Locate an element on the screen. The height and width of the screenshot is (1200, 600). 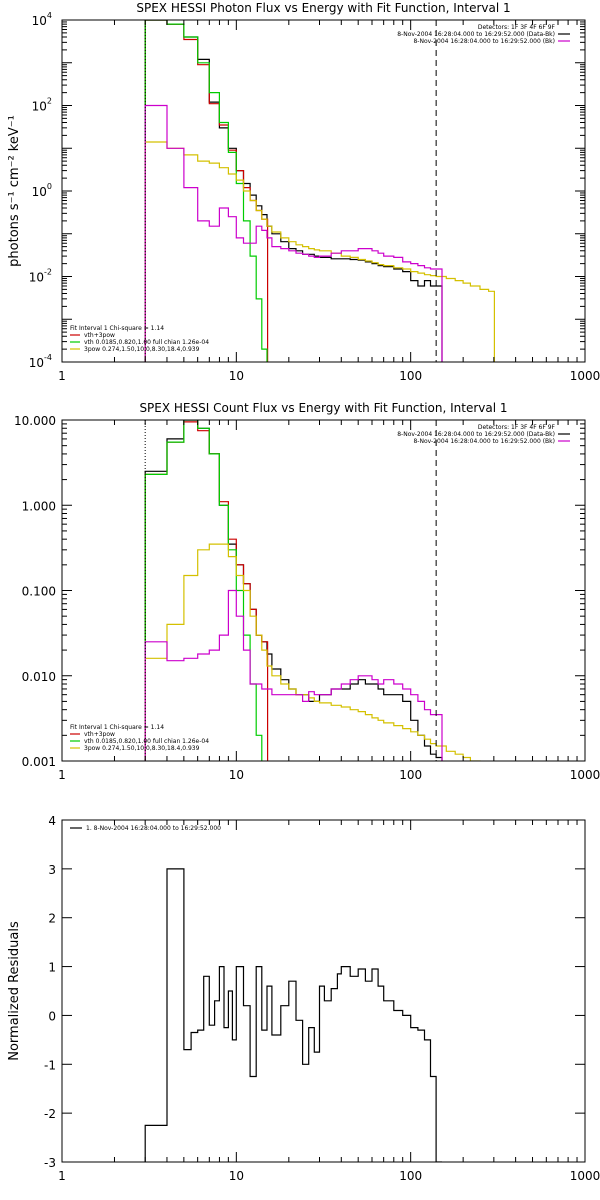
y-tick-label: -1 is located at coordinates (50, 1065).